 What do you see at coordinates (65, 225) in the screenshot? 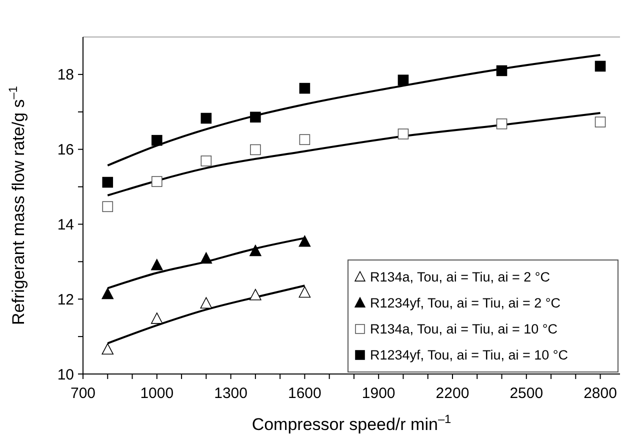
I see `y-tick-label: 14` at bounding box center [65, 225].